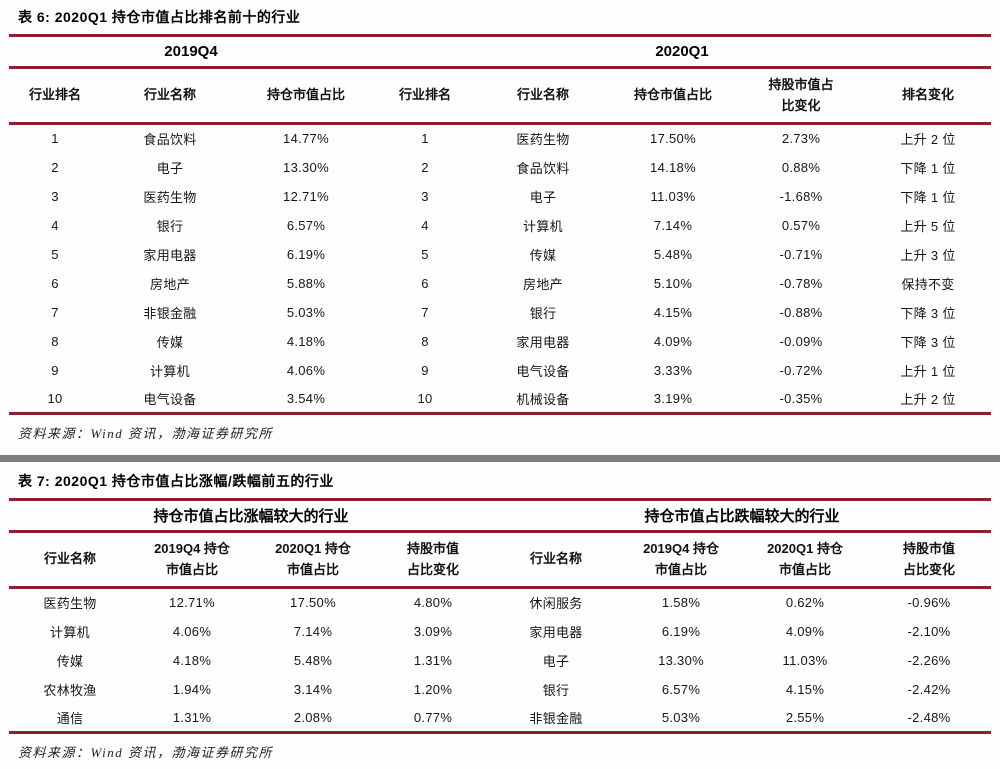 The image size is (1000, 769). What do you see at coordinates (306, 370) in the screenshot?
I see `table-cell: 4.06%` at bounding box center [306, 370].